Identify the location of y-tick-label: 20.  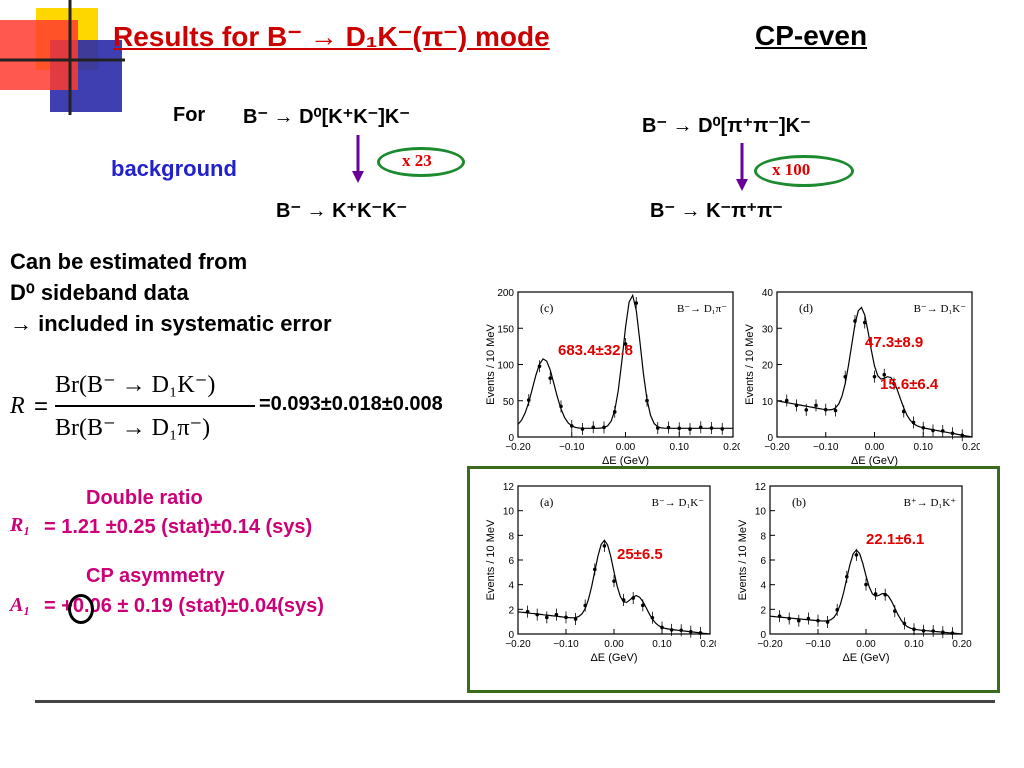
(768, 366).